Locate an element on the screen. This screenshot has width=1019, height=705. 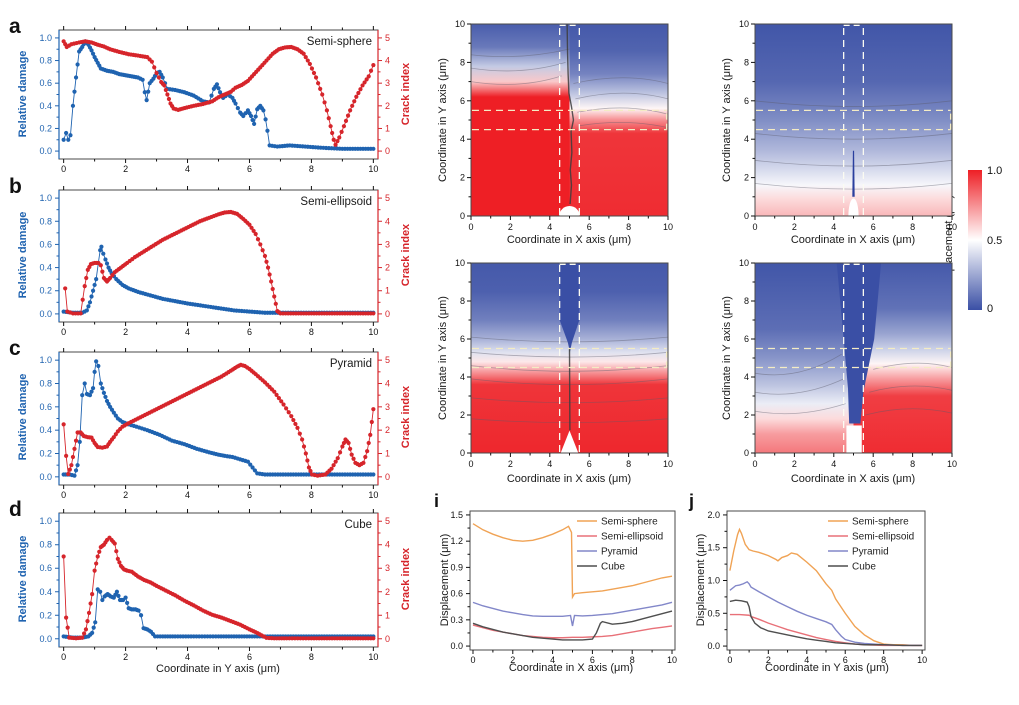
tick-label: Semi-sphere is located at coordinates (629, 522).